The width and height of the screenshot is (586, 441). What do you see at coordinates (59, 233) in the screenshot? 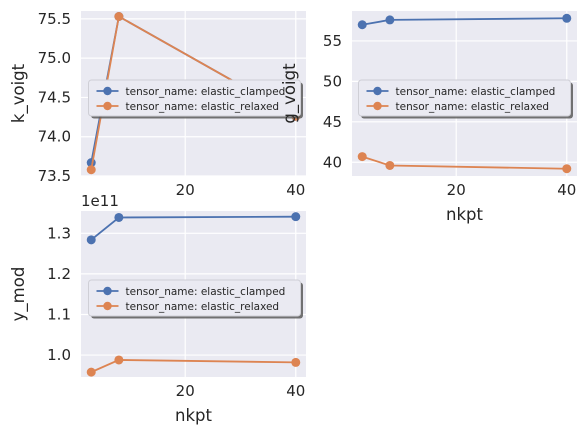
I see `y-tick-label: 1.3` at bounding box center [59, 233].